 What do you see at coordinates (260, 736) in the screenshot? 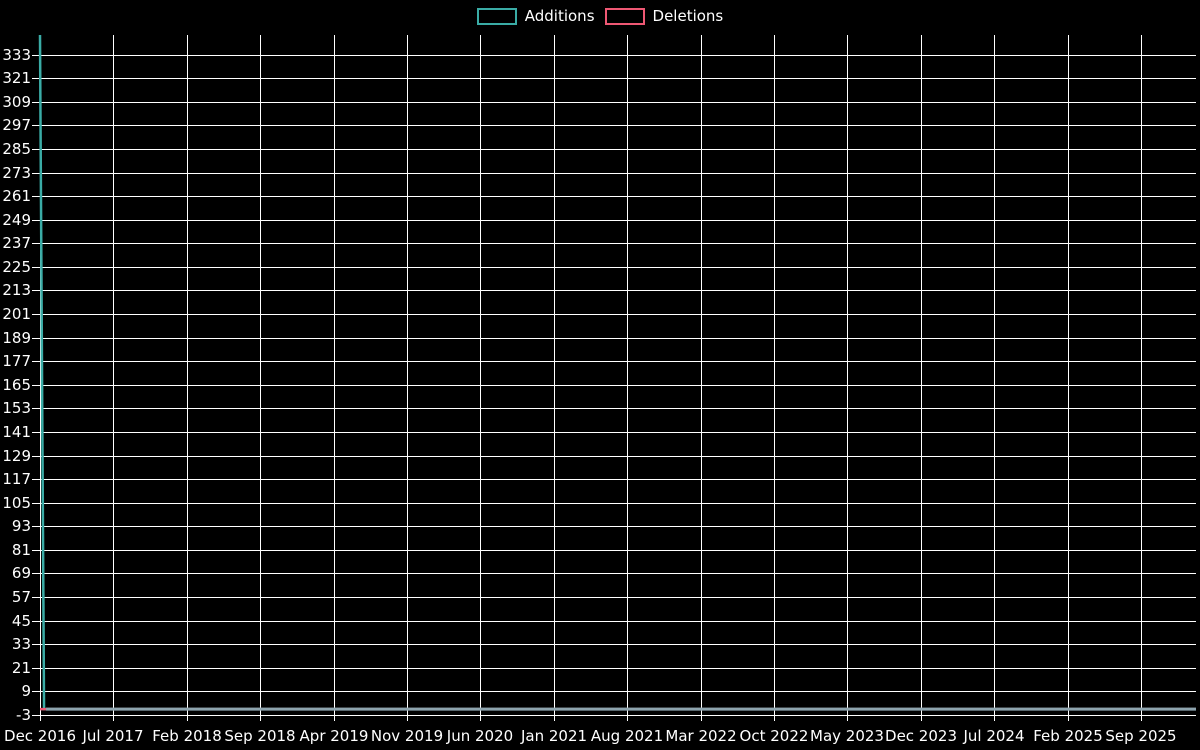
I see `x-tick-label: Sep 2018` at bounding box center [260, 736].